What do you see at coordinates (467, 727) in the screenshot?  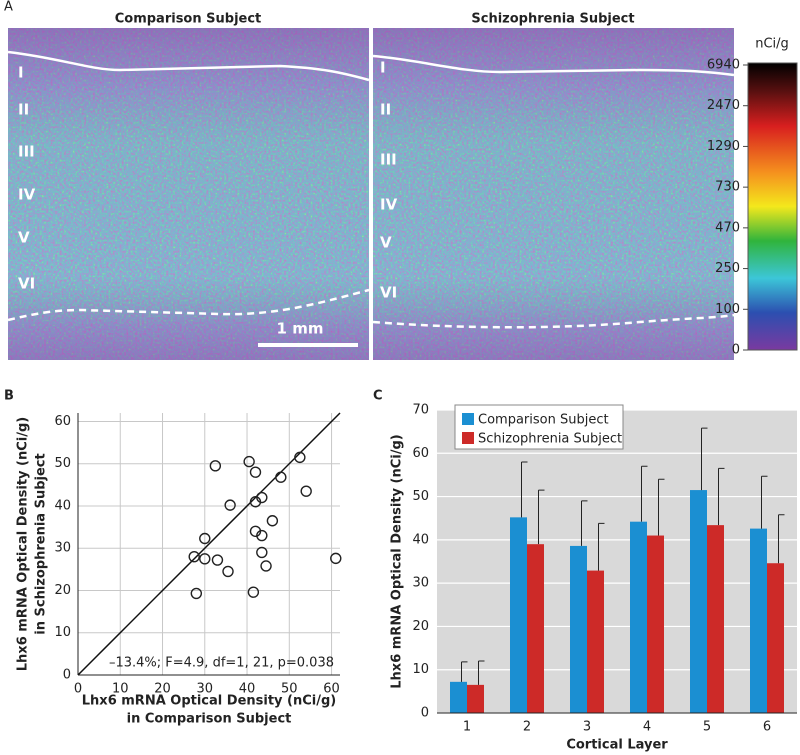 I see `x-tick-label: 1` at bounding box center [467, 727].